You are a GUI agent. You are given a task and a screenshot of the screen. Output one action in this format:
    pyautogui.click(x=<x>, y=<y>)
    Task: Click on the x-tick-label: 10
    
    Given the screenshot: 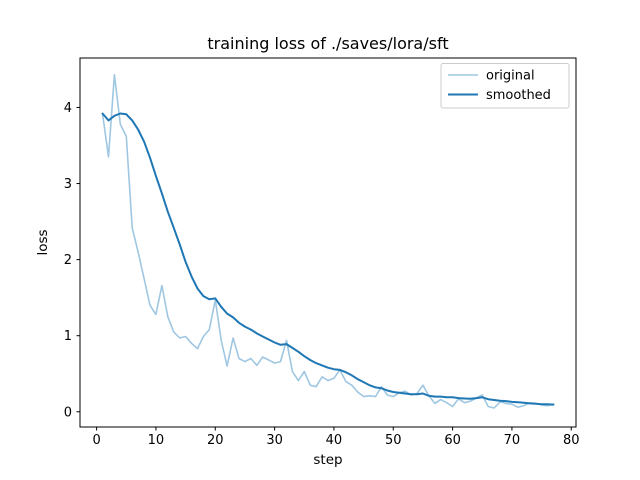 What is the action you would take?
    pyautogui.click(x=156, y=440)
    